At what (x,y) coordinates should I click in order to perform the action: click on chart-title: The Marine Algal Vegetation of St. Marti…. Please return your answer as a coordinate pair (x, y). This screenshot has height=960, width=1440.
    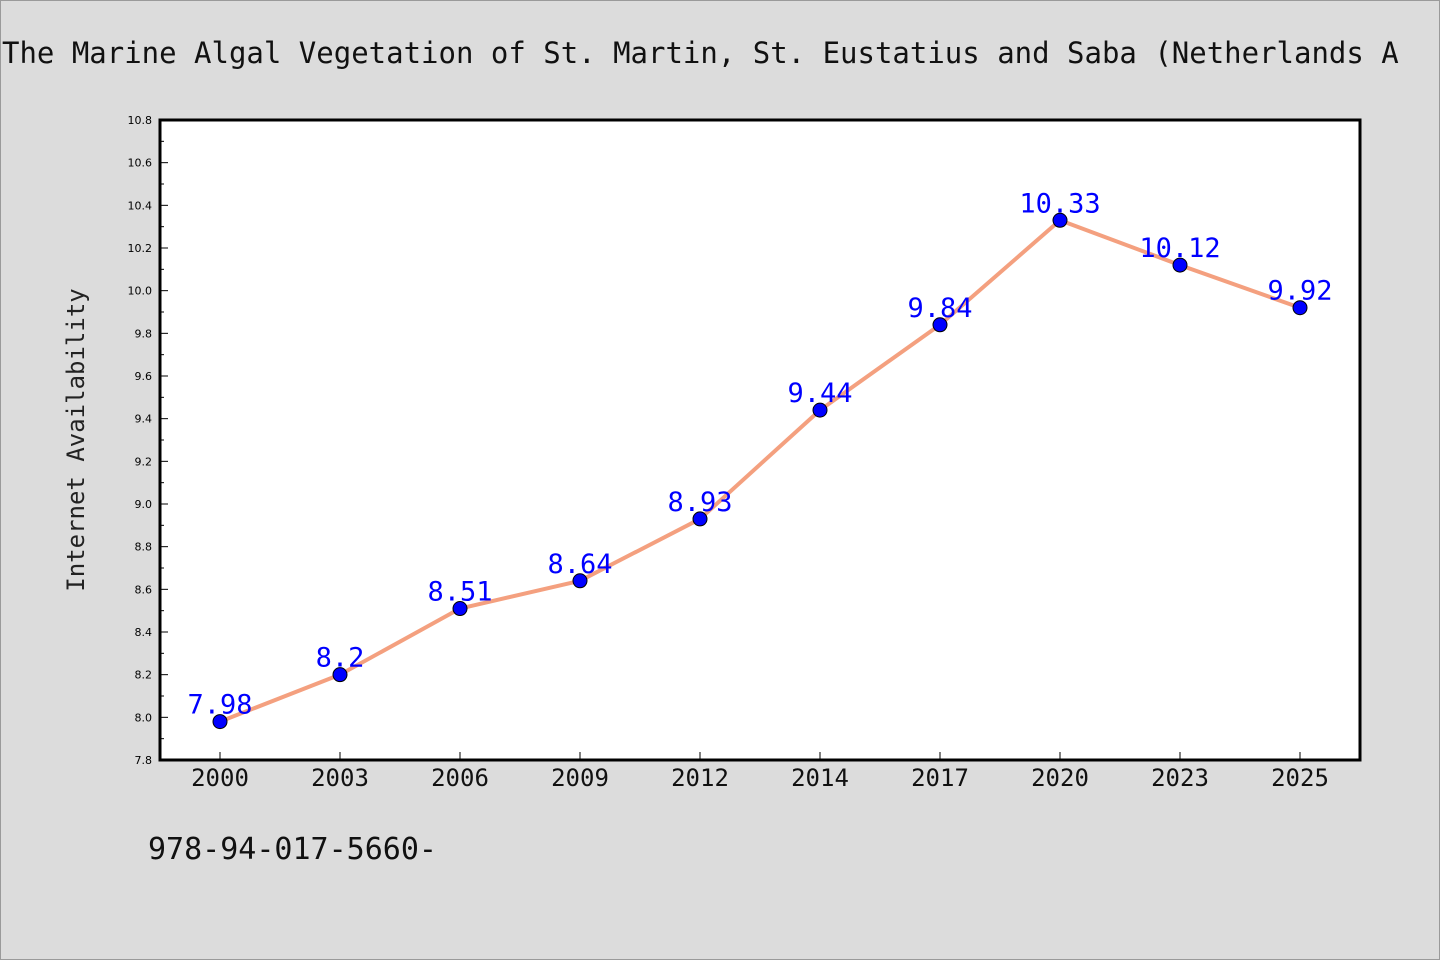
    Looking at the image, I should click on (700, 53).